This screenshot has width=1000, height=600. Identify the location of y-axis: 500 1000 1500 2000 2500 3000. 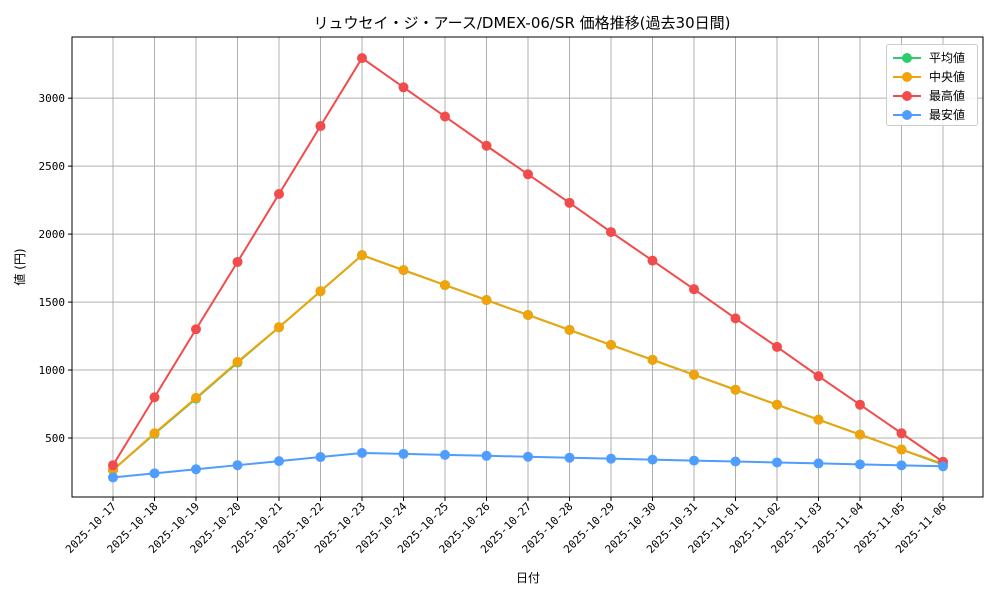
(55, 268).